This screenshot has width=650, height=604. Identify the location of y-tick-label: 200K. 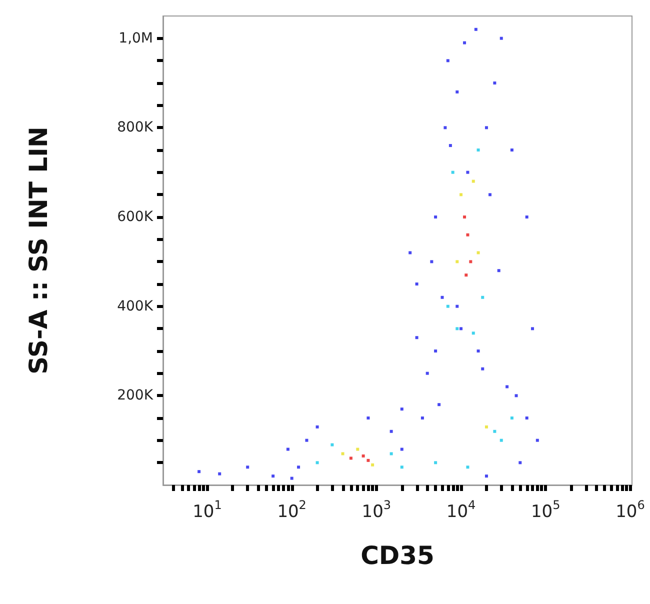
(135, 396).